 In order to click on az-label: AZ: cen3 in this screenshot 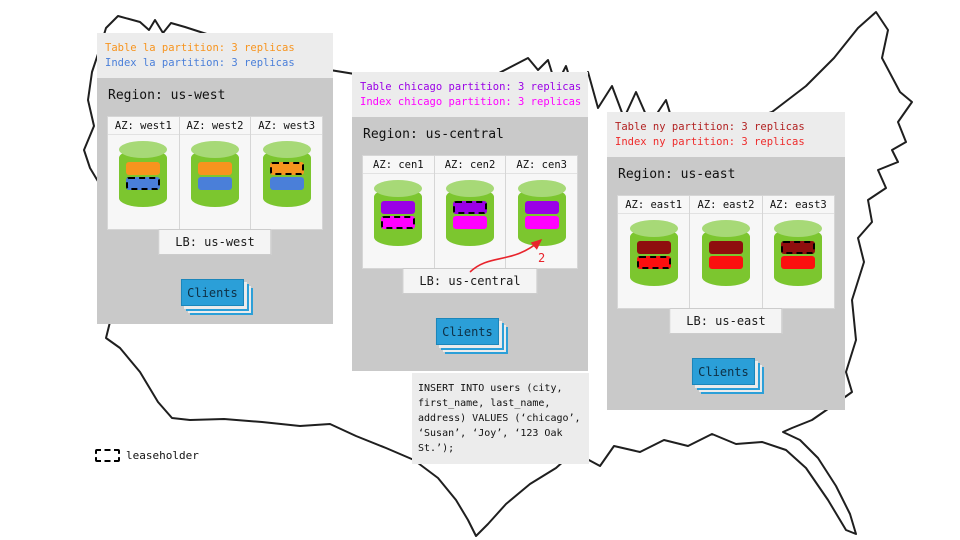, I will do `click(542, 165)`.